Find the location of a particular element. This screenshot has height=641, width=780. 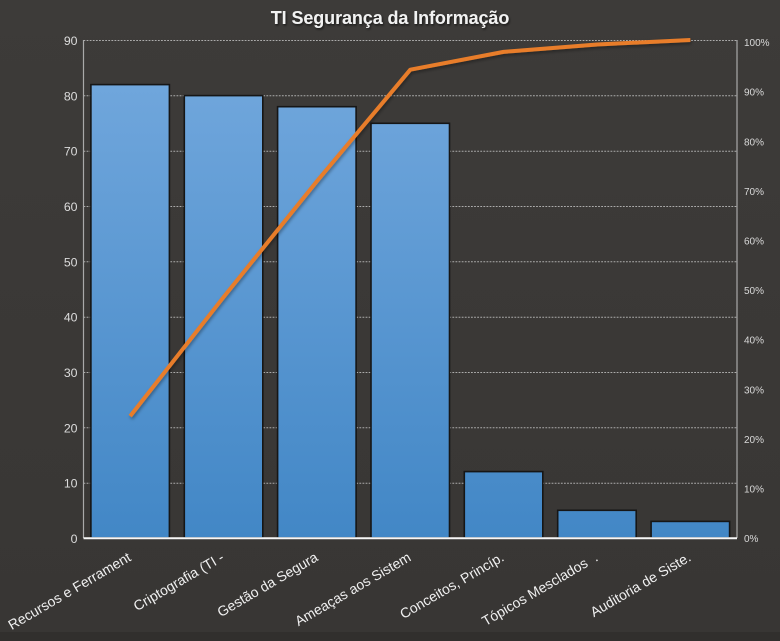

svg-text: 20 is located at coordinates (71, 428).